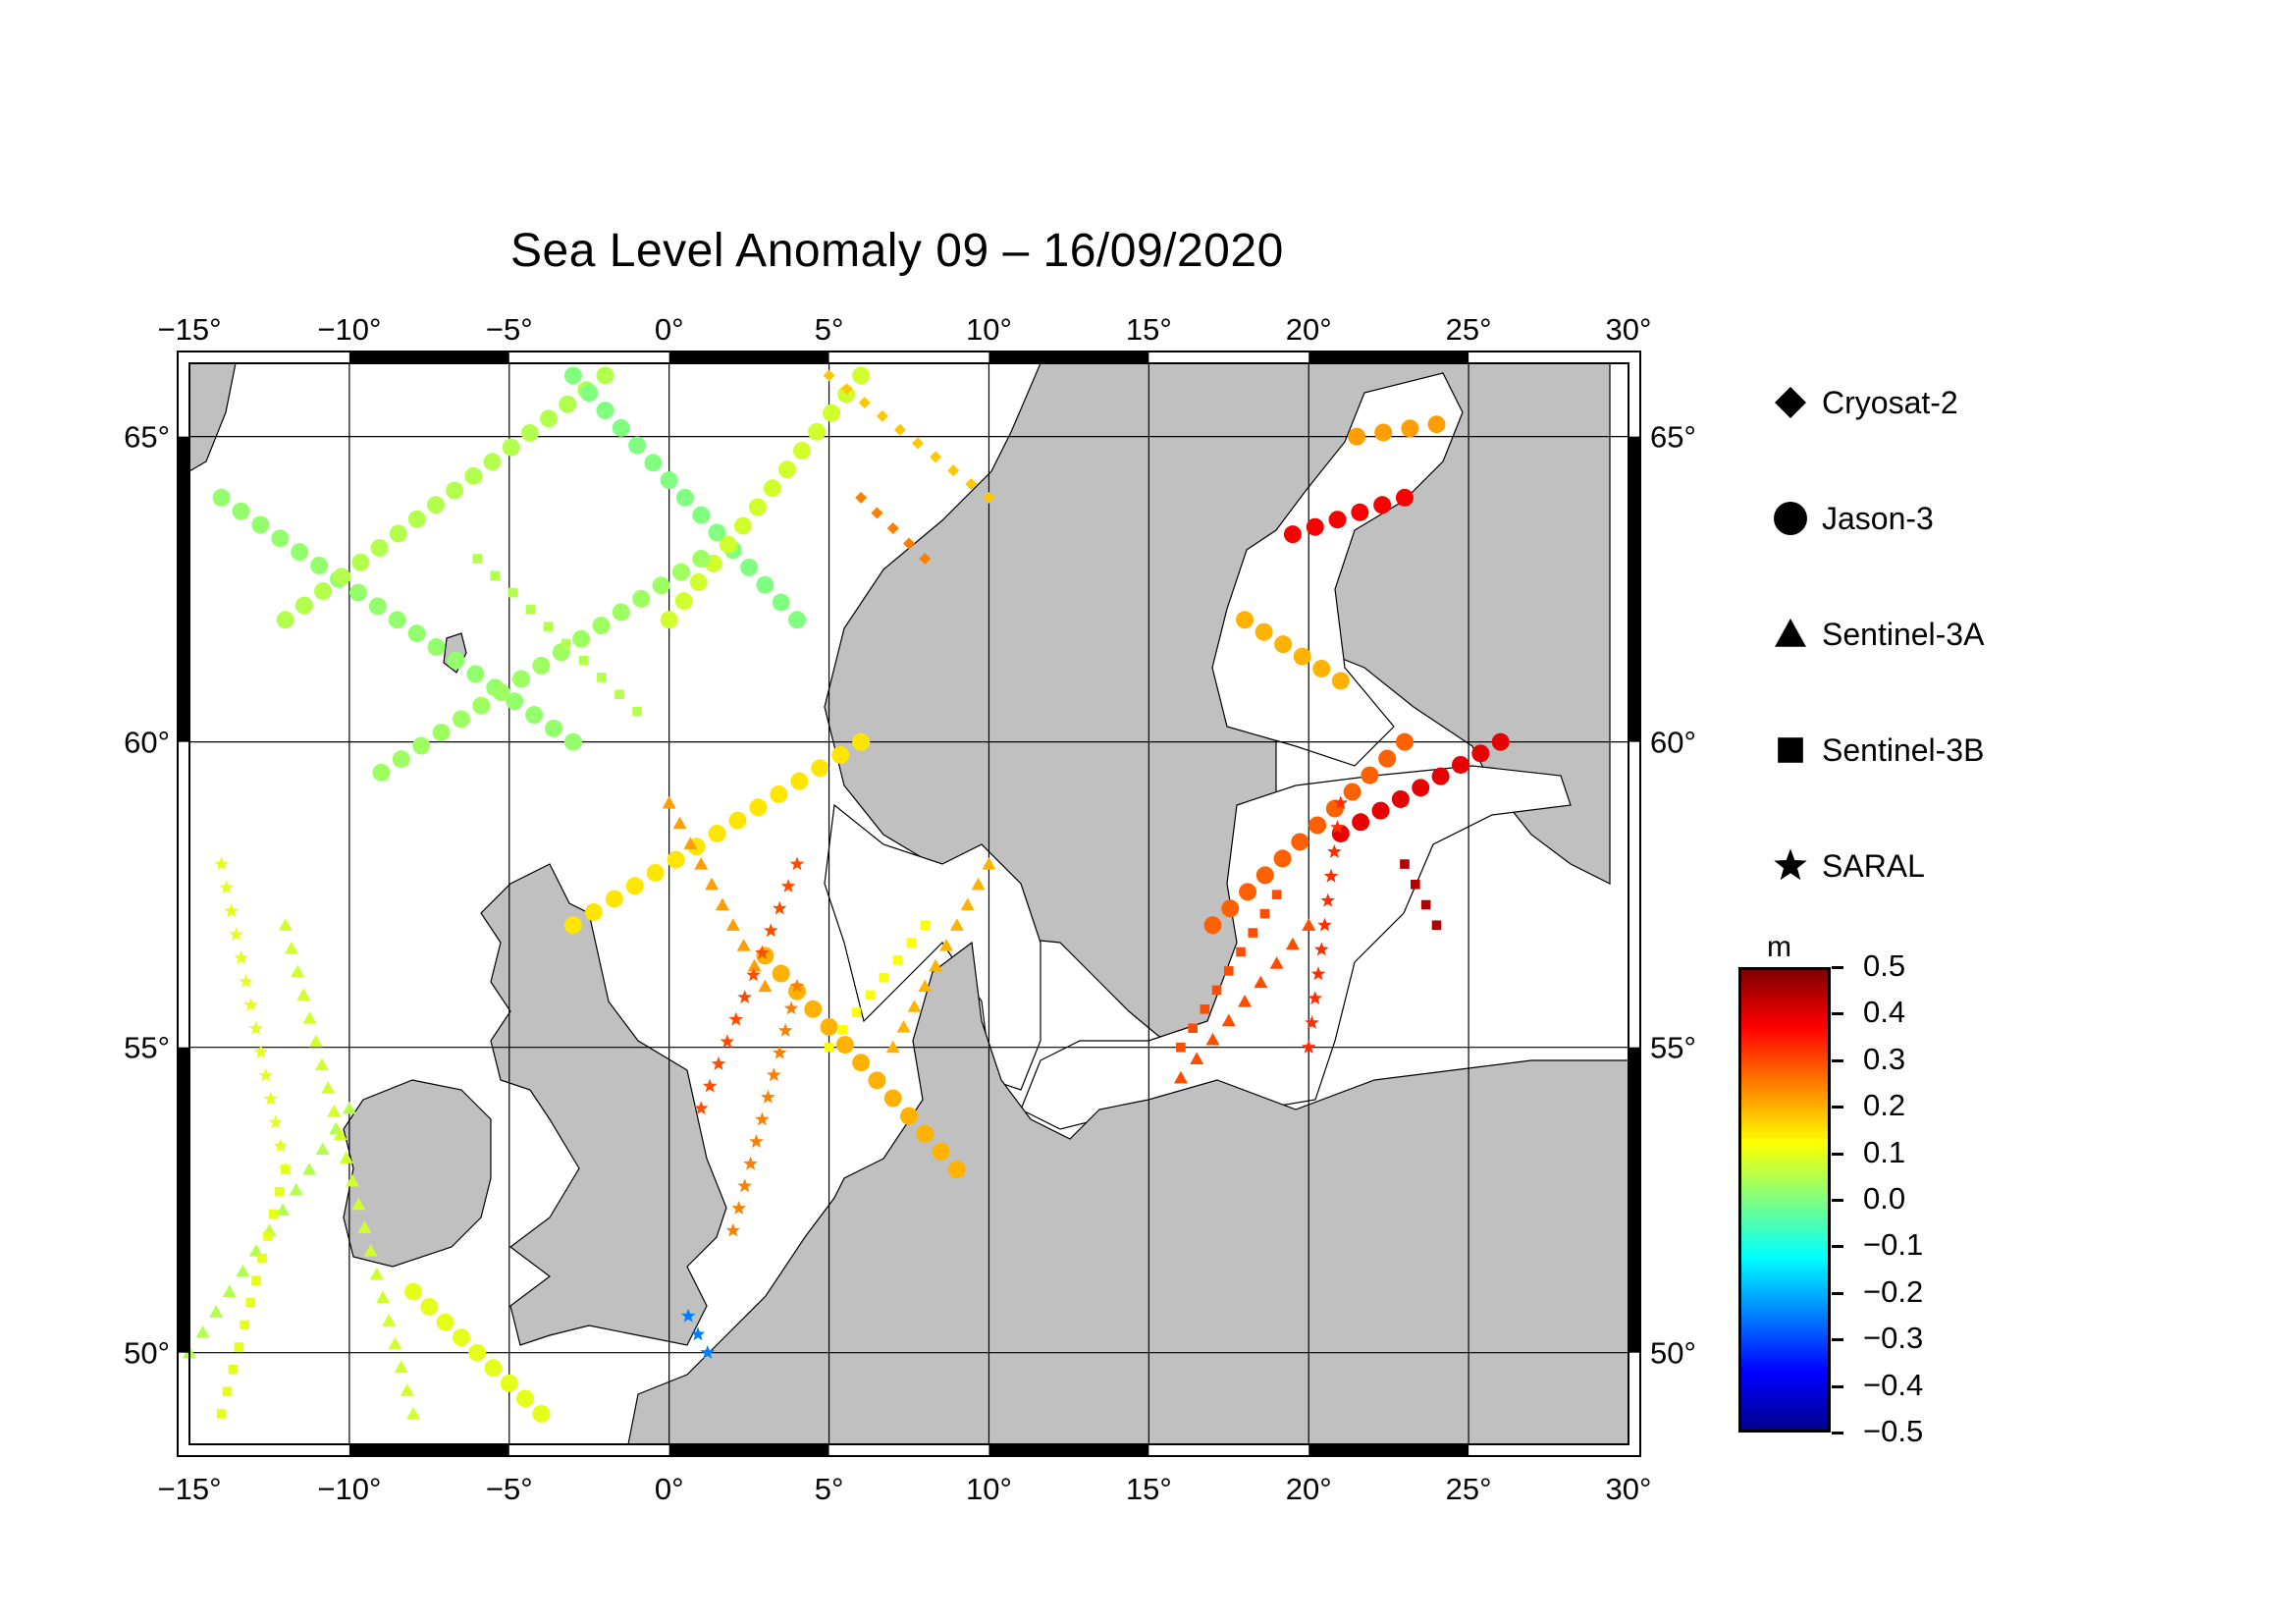 The height and width of the screenshot is (1623, 2296). Describe the element at coordinates (829, 329) in the screenshot. I see `lon-tick-label: 5°` at that location.